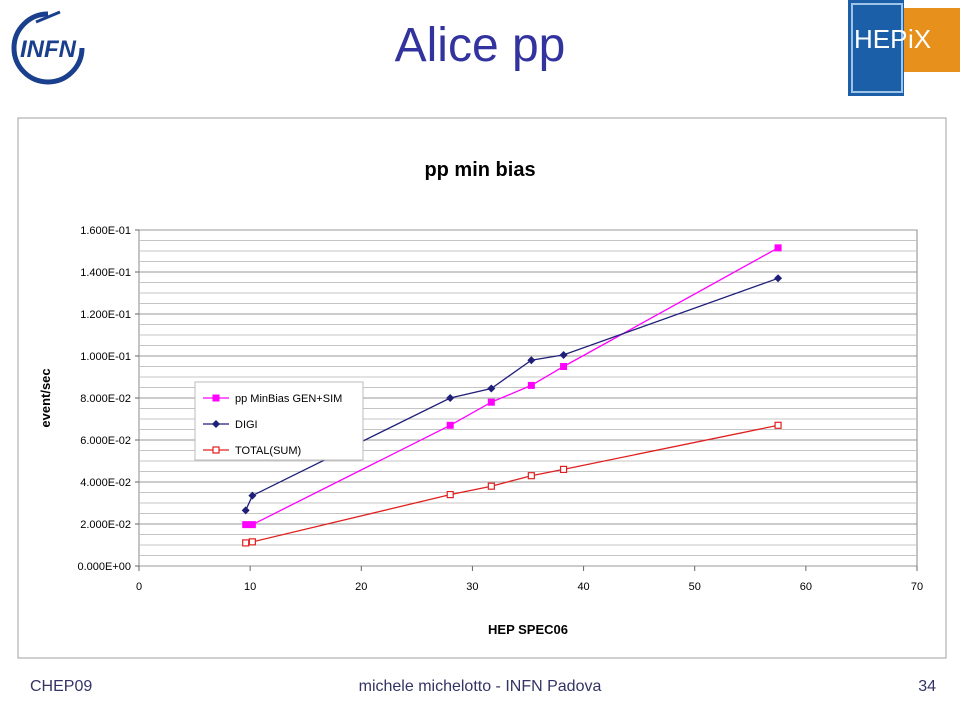  Describe the element at coordinates (105, 525) in the screenshot. I see `y-tick-label: 2.000E-02` at that location.